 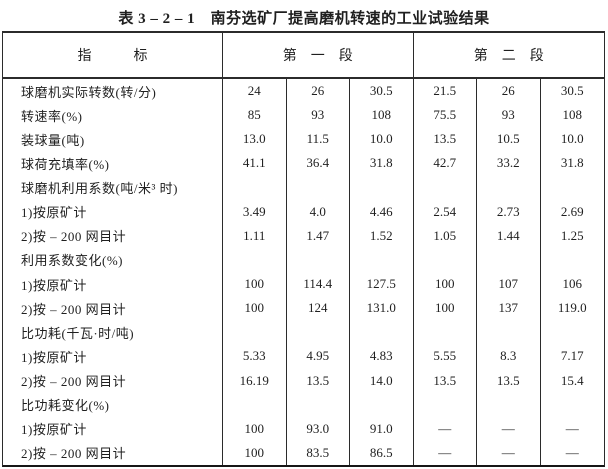 What do you see at coordinates (318, 235) in the screenshot?
I see `cell-value: 1.47` at bounding box center [318, 235].